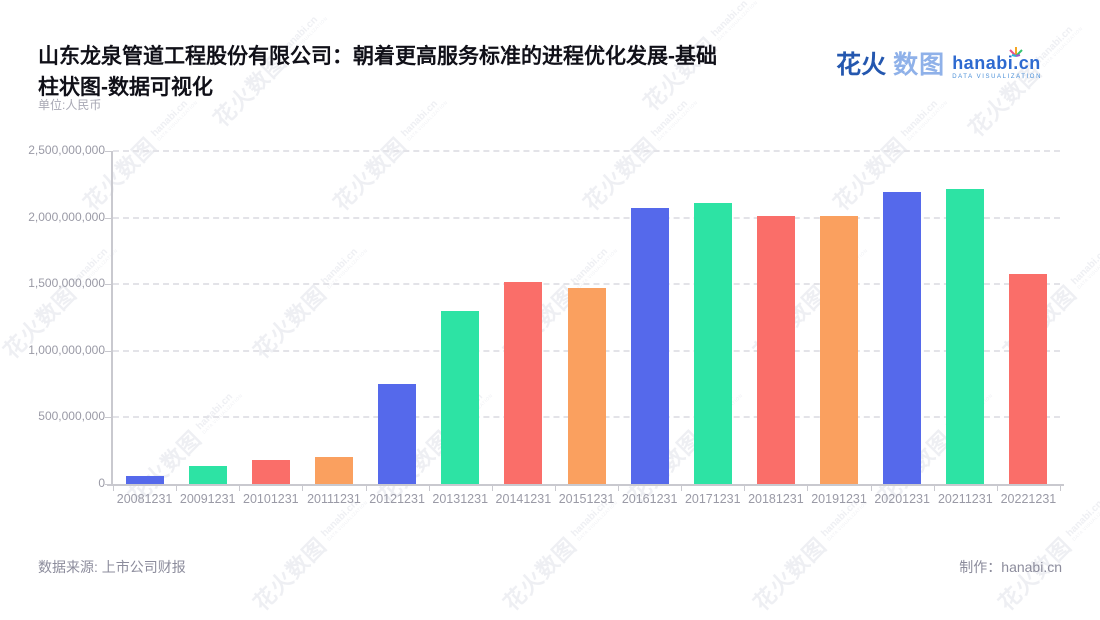 This screenshot has height=620, width=1100. I want to click on y-axis-tick-label: 2,500,000,000, so click(66, 150).